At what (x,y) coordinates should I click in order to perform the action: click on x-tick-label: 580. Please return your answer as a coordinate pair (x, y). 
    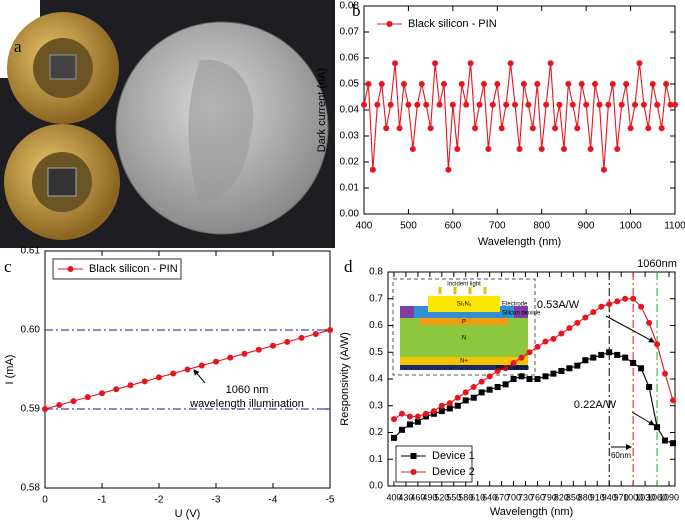
    Looking at the image, I should click on (465, 497).